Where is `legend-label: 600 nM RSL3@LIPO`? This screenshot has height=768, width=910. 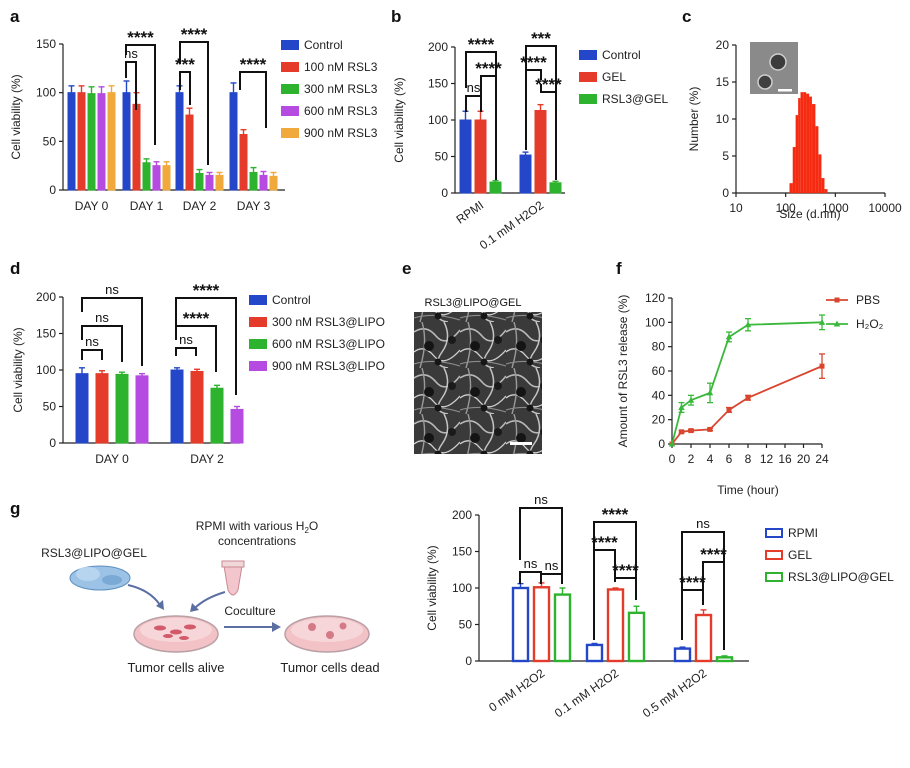 legend-label: 600 nM RSL3@LIPO is located at coordinates (328, 344).